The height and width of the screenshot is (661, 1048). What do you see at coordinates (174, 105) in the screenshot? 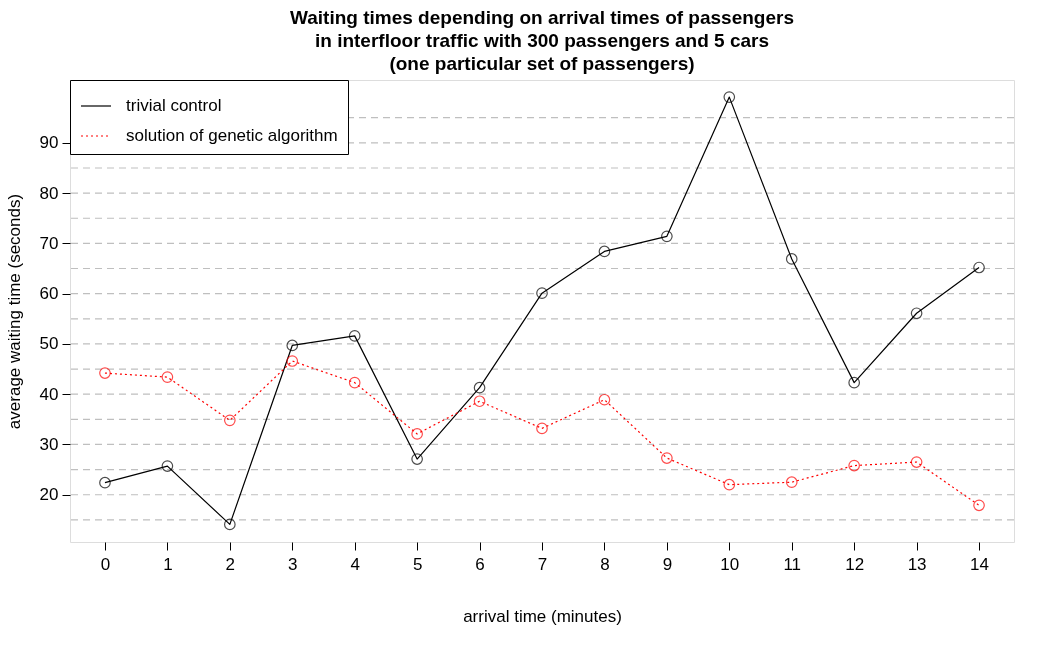
I see `legend-label: trivial control` at bounding box center [174, 105].